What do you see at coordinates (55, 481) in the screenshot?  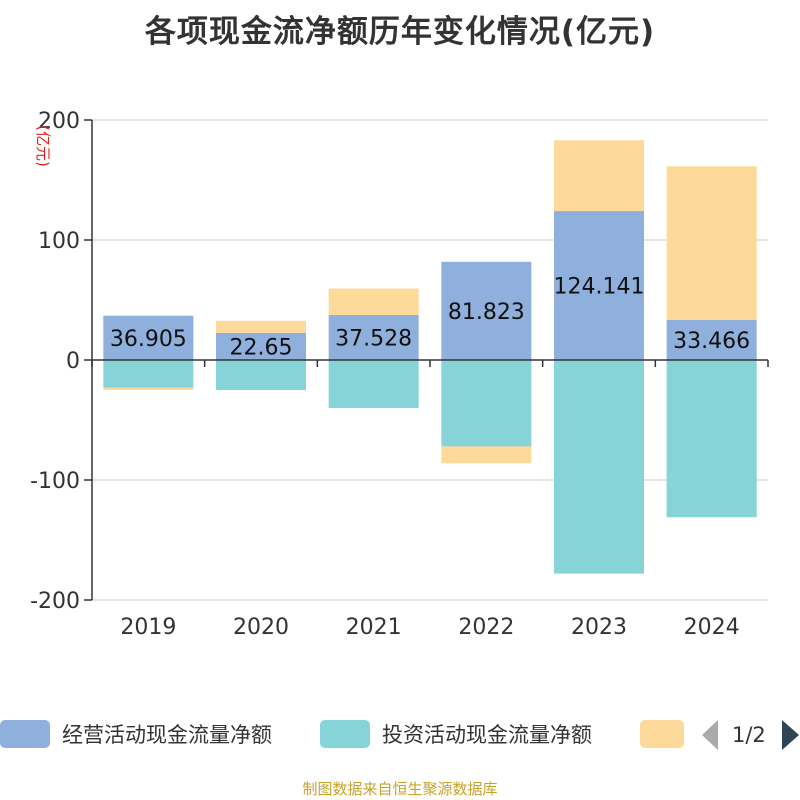 I see `y-tick-label: -100` at bounding box center [55, 481].